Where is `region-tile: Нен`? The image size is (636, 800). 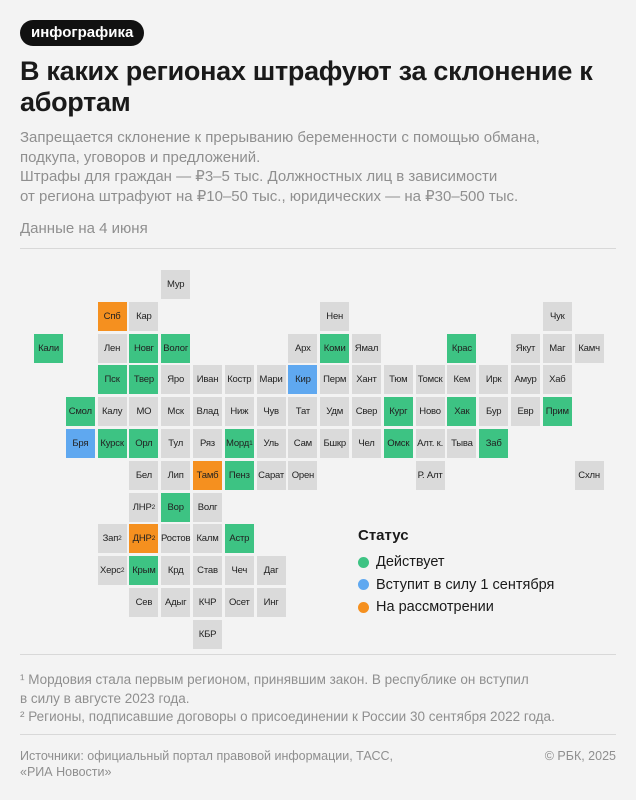
region-tile: Нен is located at coordinates (335, 316).